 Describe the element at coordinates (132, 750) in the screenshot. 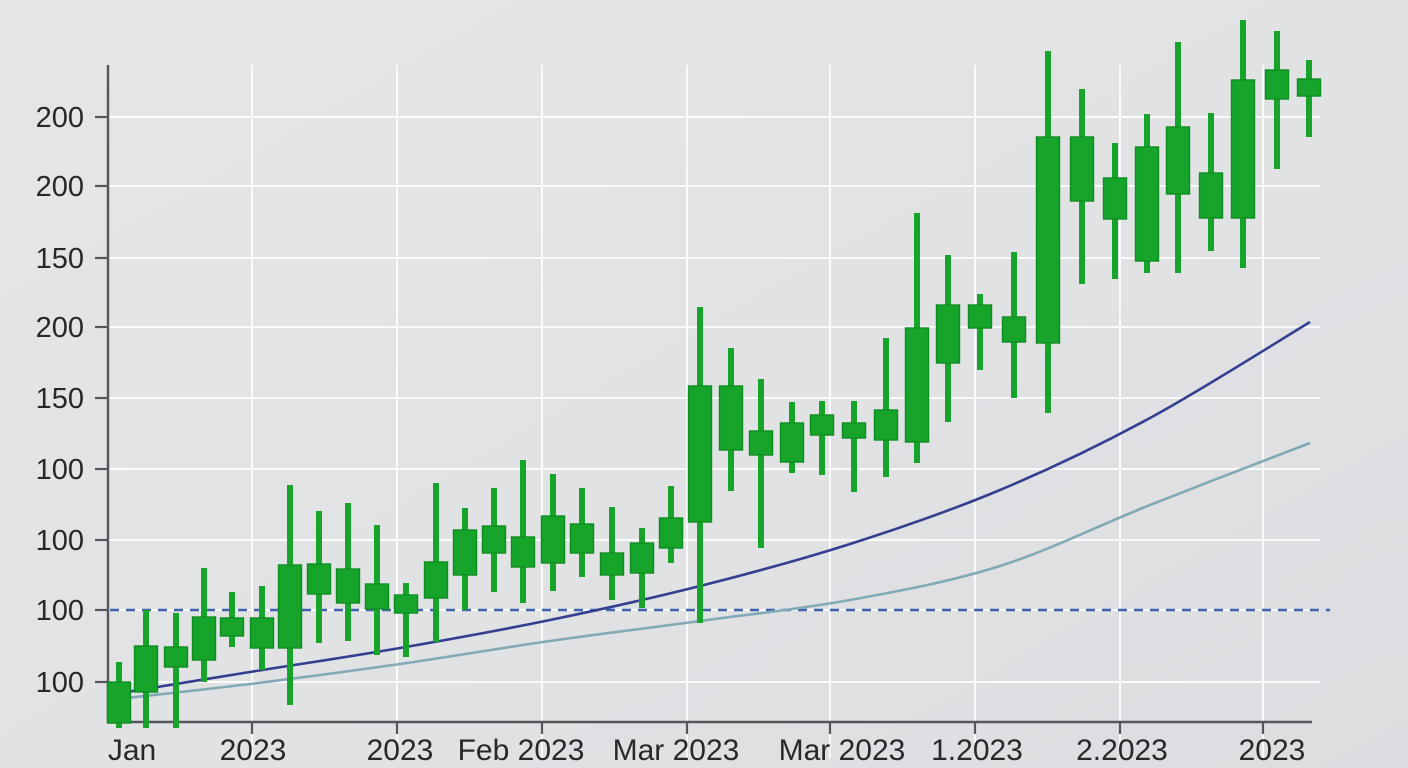

I see `x-tick-label: Jan` at that location.